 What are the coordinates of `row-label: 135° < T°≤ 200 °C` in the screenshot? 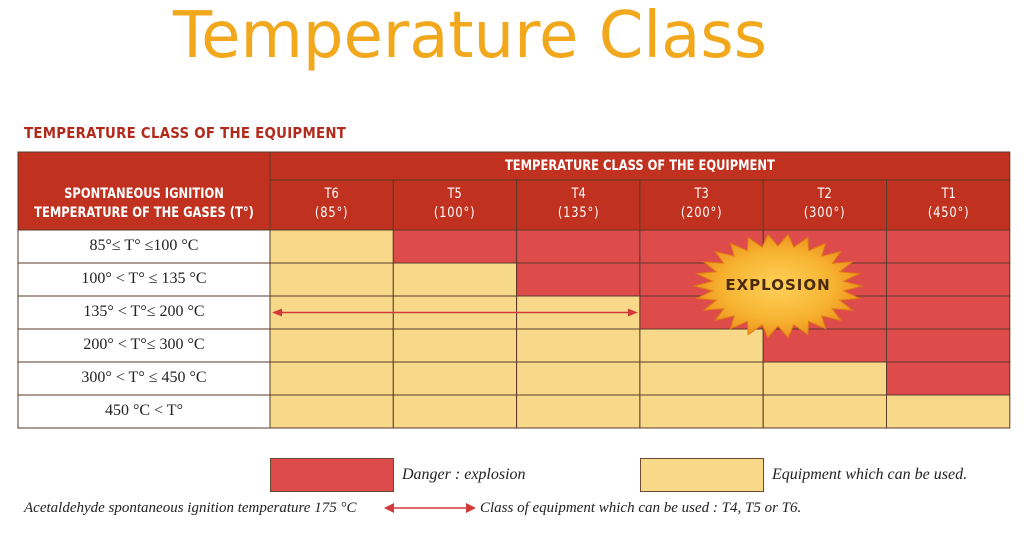 It's located at (144, 311).